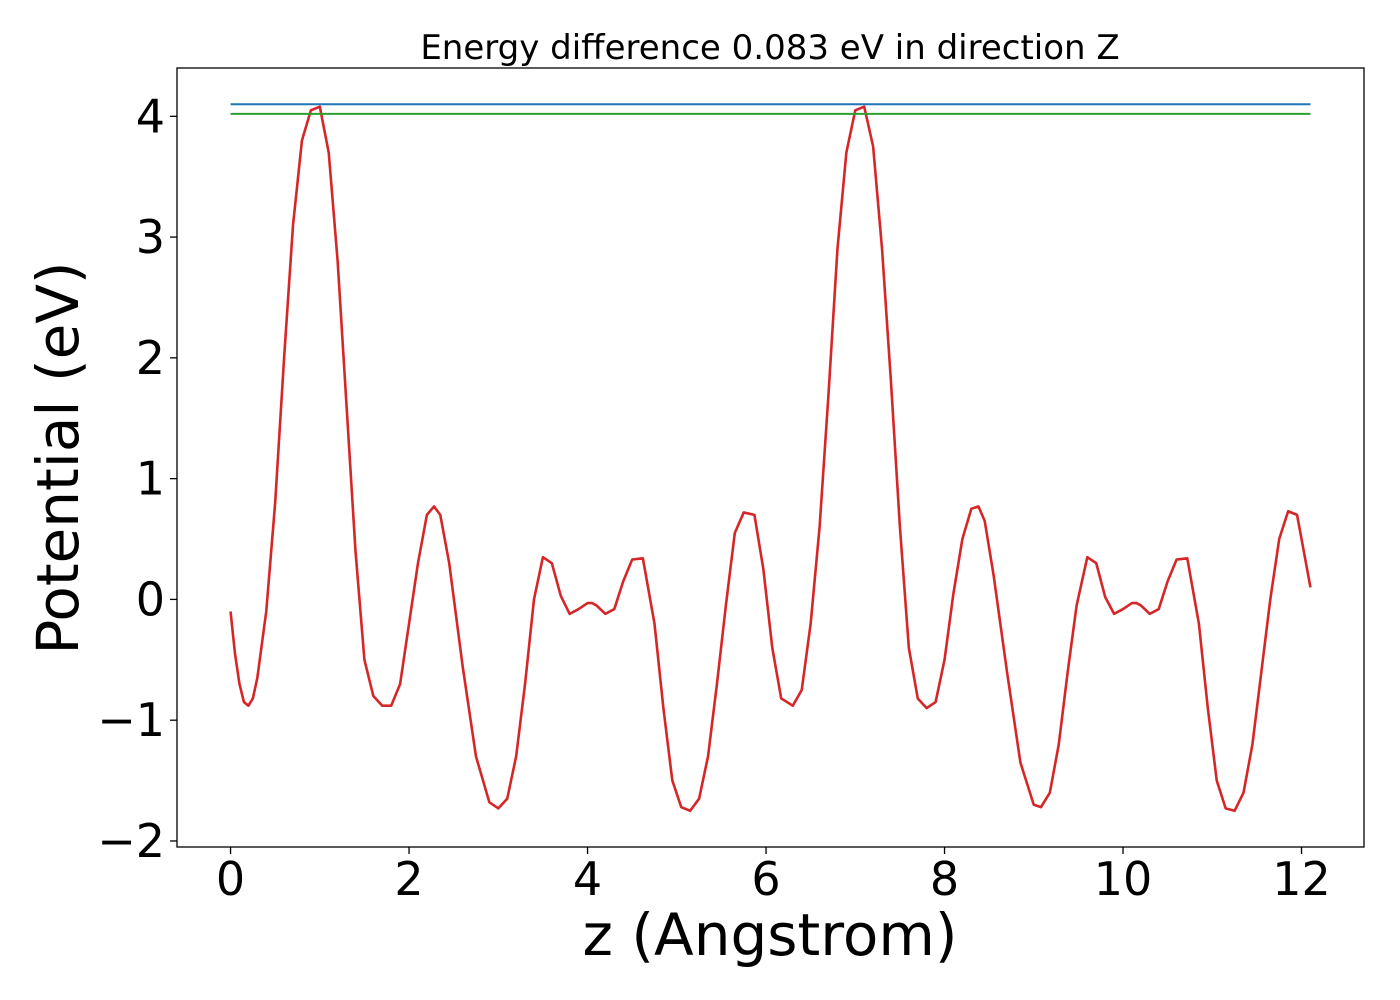  Describe the element at coordinates (770, 935) in the screenshot. I see `x-axis-label: z (Angstrom)` at that location.